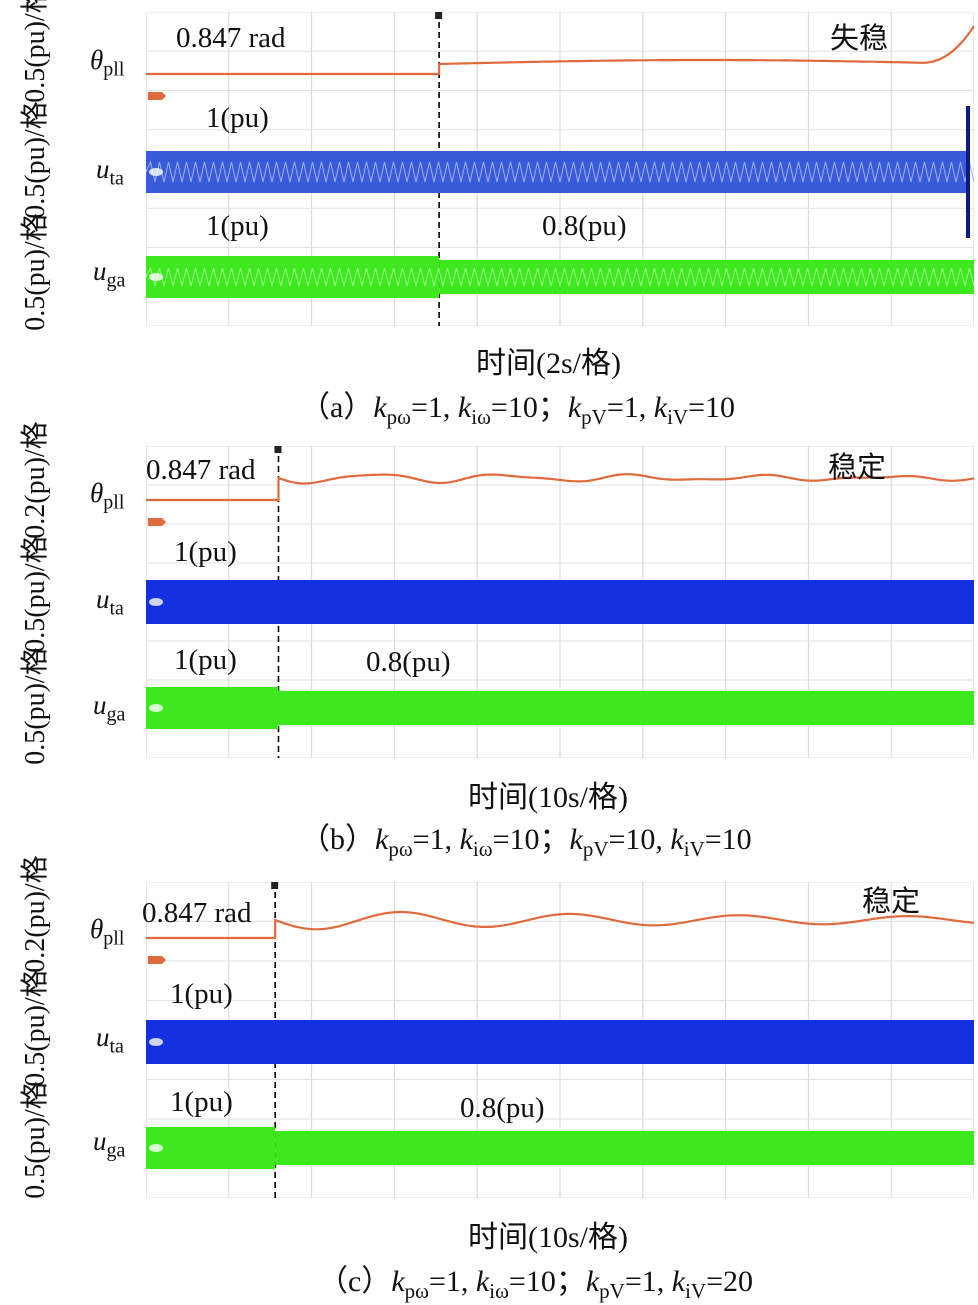 The height and width of the screenshot is (1305, 978). What do you see at coordinates (859, 39) in the screenshot?
I see `status-annotation: 失稳` at bounding box center [859, 39].